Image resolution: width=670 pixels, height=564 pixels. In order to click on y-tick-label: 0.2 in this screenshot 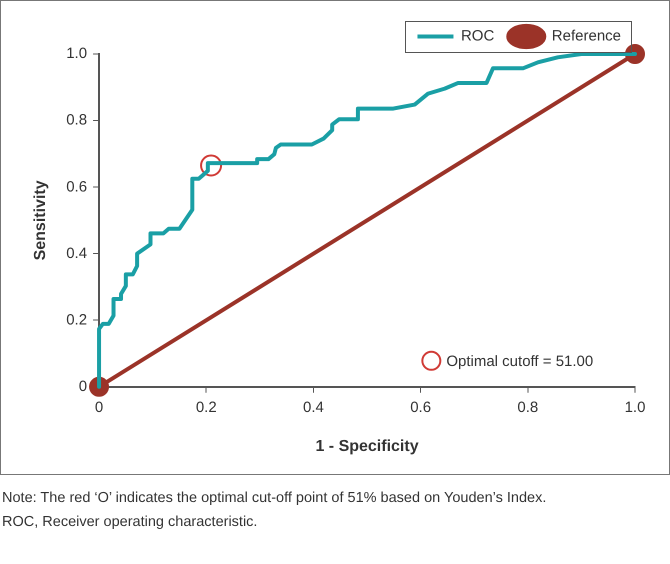, I will do `click(77, 319)`.